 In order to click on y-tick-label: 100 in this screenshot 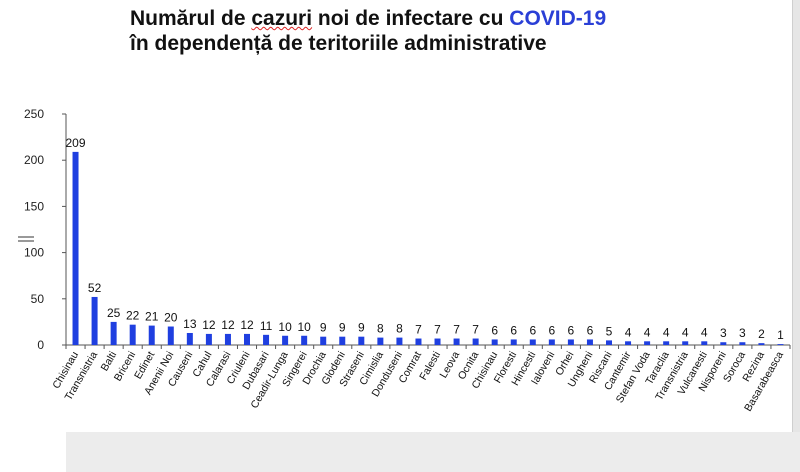, I will do `click(34, 253)`.